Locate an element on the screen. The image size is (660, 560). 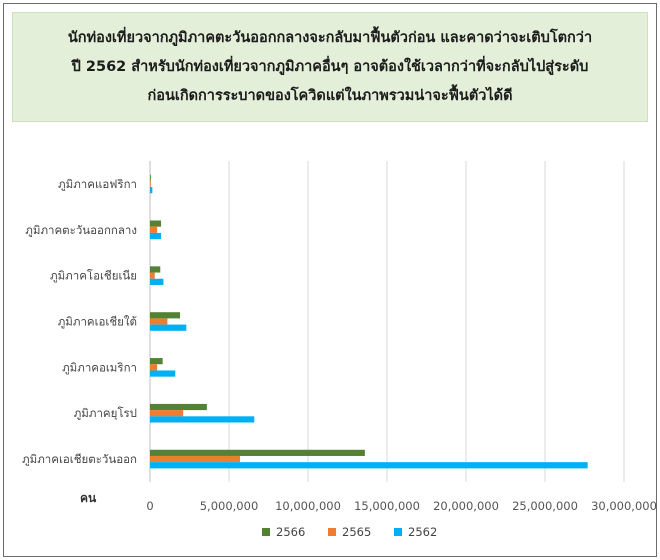
legend-label-2566: 2566 is located at coordinates (290, 532).